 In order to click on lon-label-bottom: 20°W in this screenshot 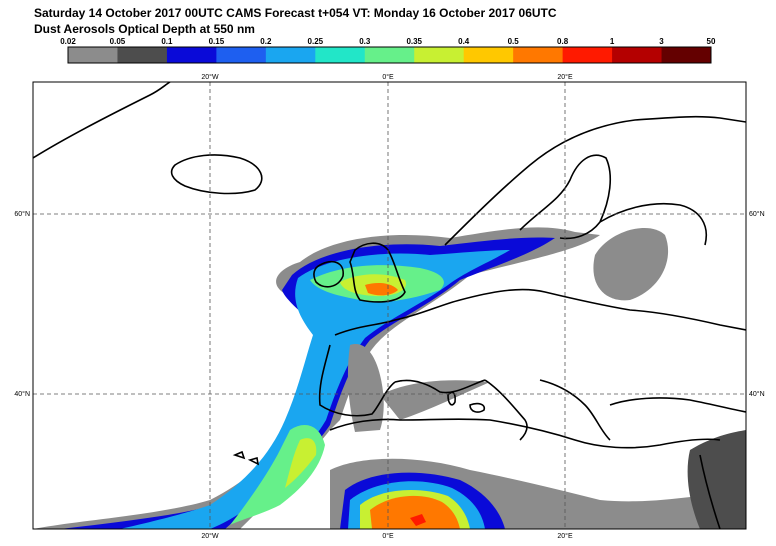, I will do `click(210, 536)`.